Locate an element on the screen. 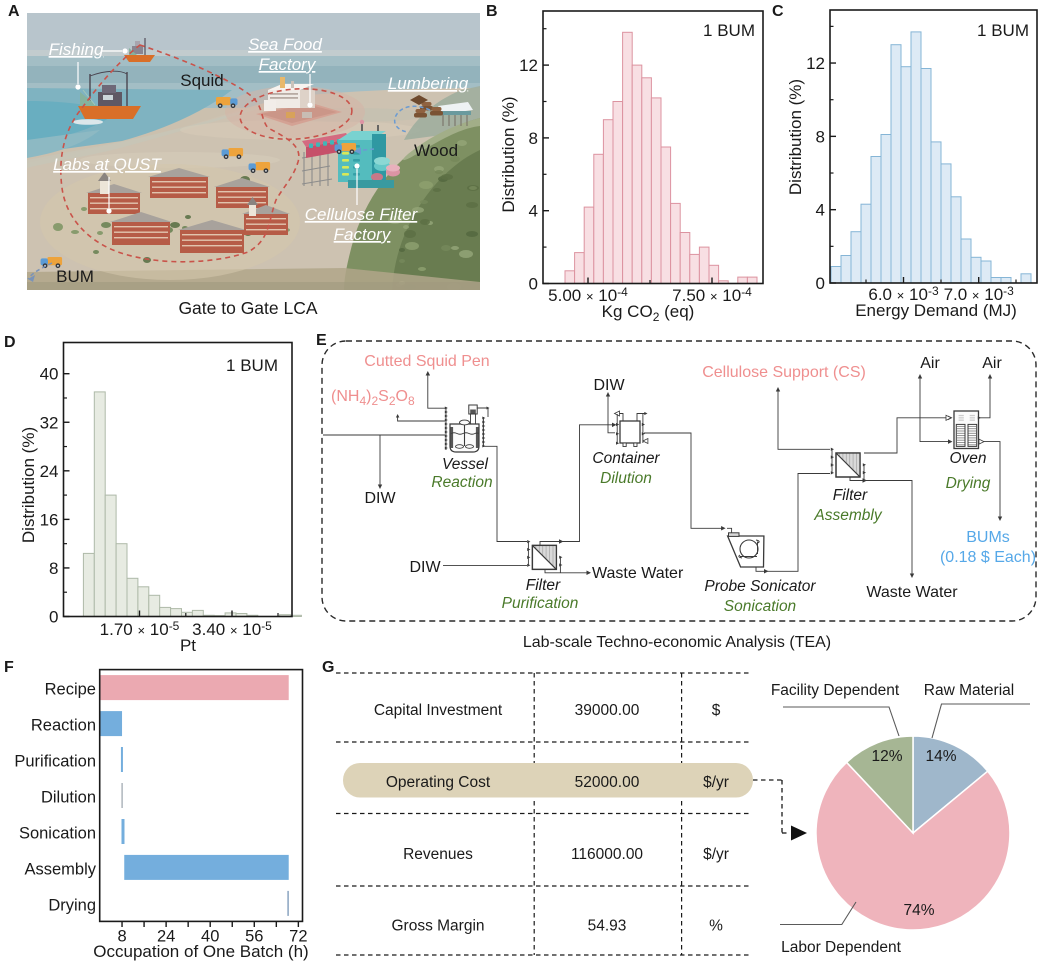  svg-text: 6.0 × 10⁻³ is located at coordinates (903, 294).